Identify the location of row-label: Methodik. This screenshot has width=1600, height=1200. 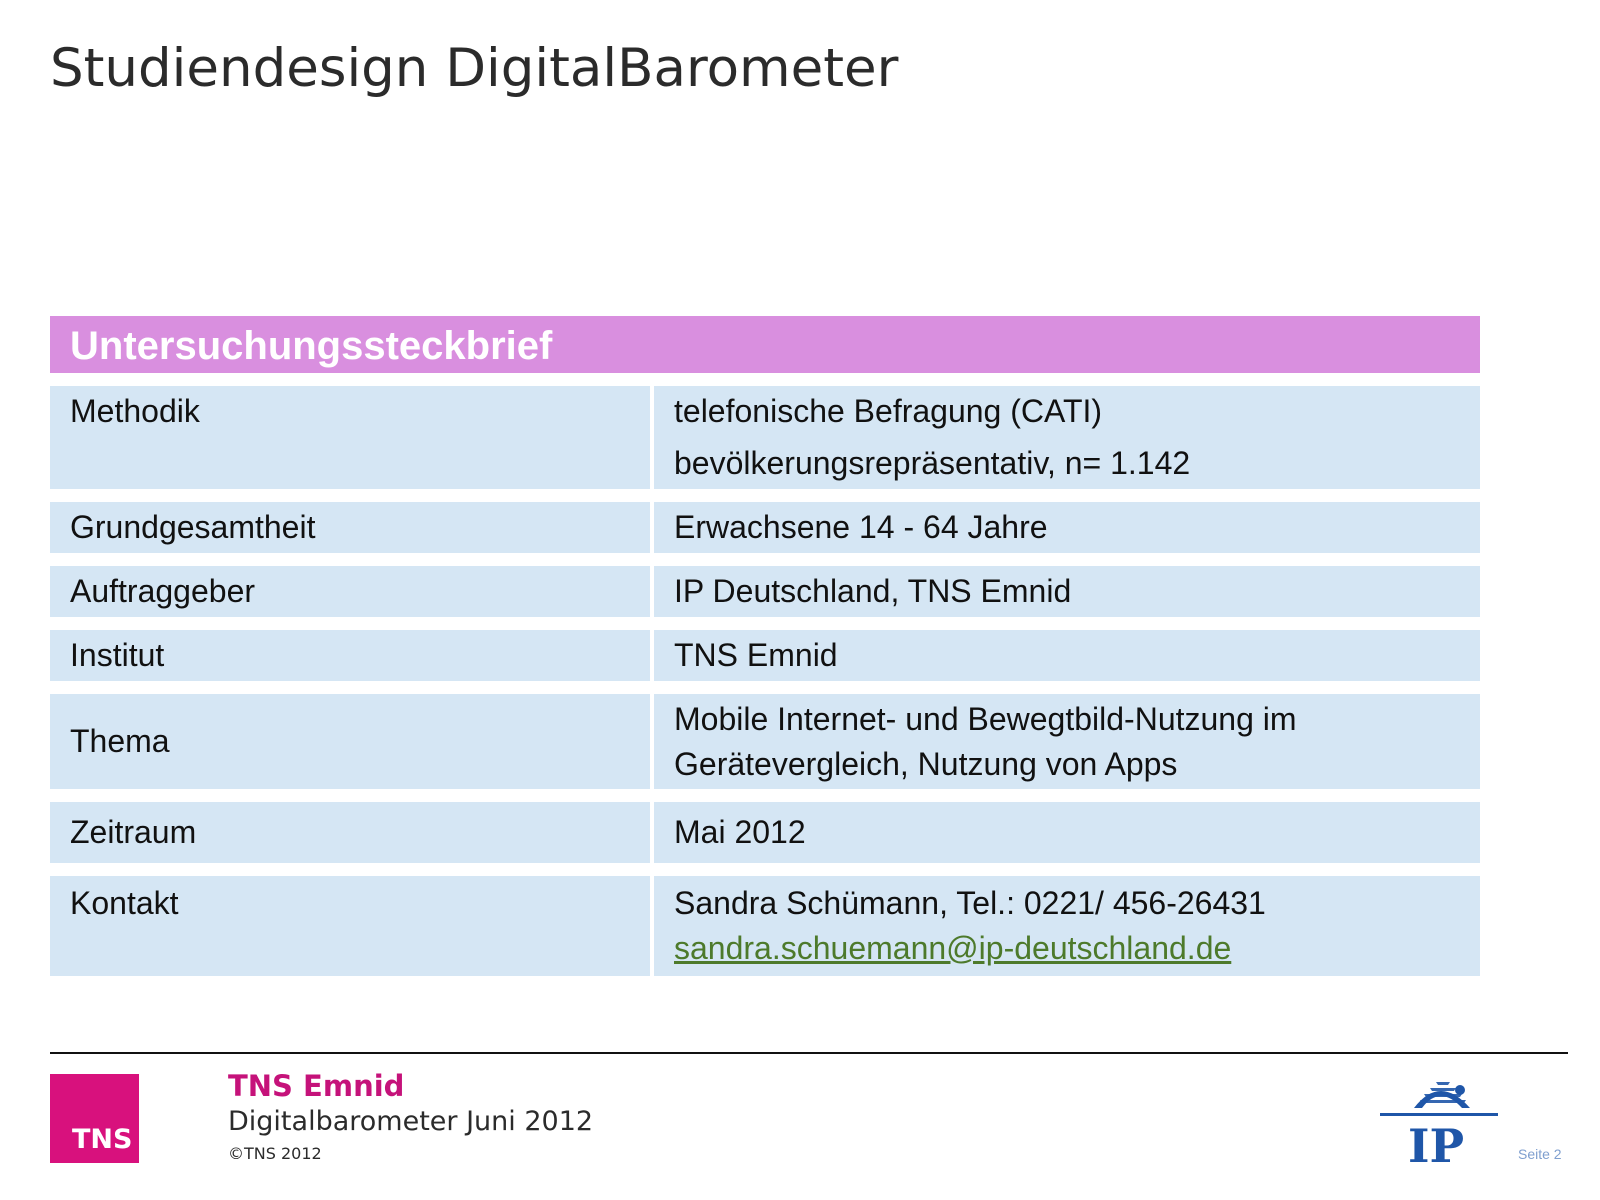
(350, 437).